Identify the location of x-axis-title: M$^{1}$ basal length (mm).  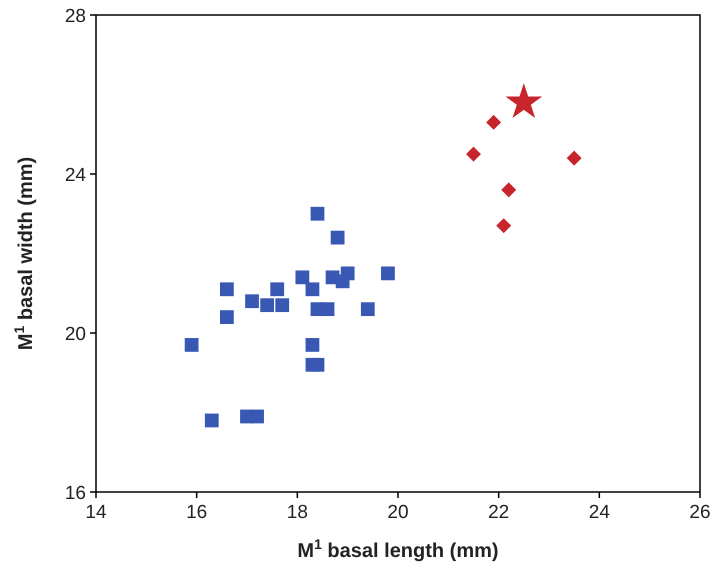
(398, 549).